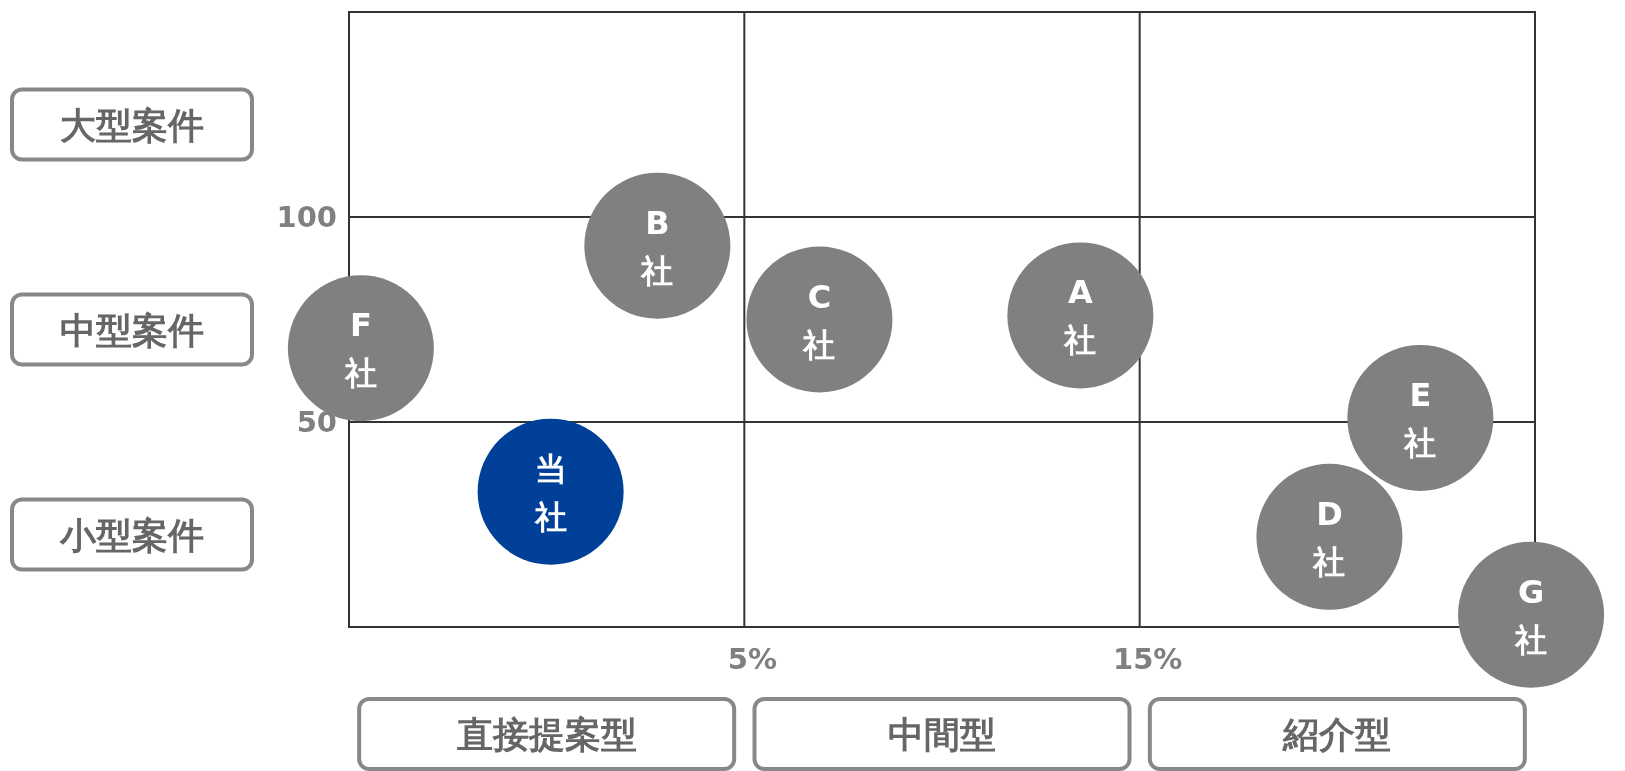  What do you see at coordinates (132, 124) in the screenshot?
I see `band-label: 大型案件` at bounding box center [132, 124].